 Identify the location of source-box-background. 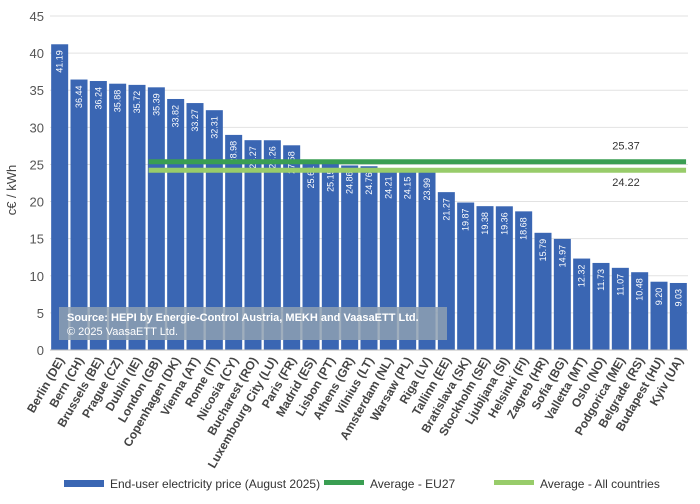
(253, 323).